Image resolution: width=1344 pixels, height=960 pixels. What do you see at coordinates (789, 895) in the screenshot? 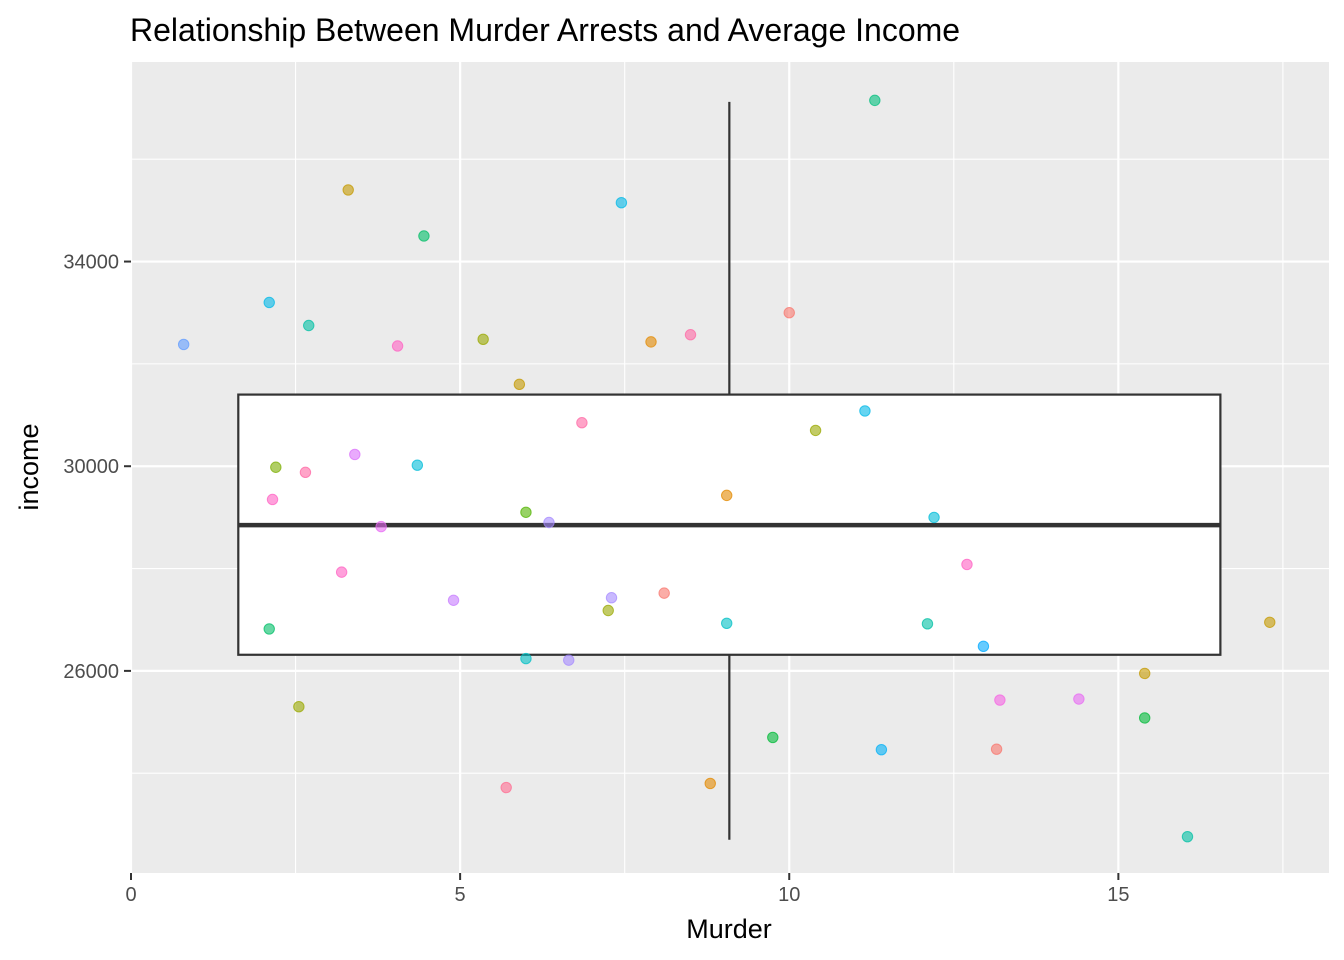
I see `x-tick-label: 10` at bounding box center [789, 895].